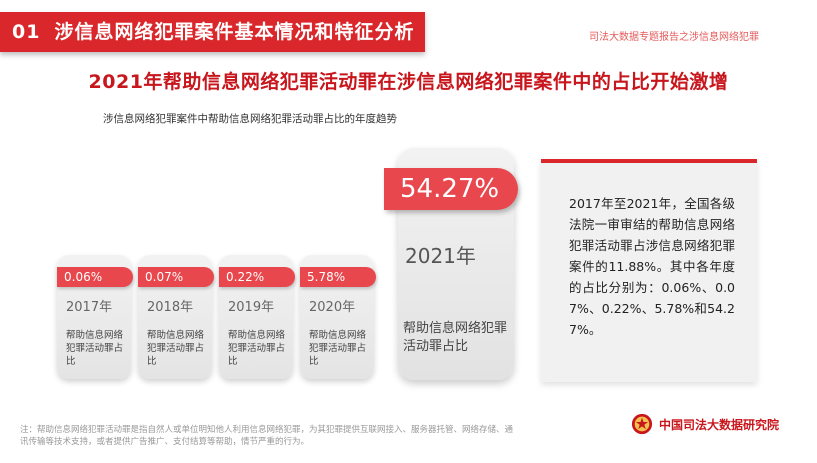 The height and width of the screenshot is (463, 817). What do you see at coordinates (440, 256) in the screenshot?
I see `card-year: 2021年` at bounding box center [440, 256].